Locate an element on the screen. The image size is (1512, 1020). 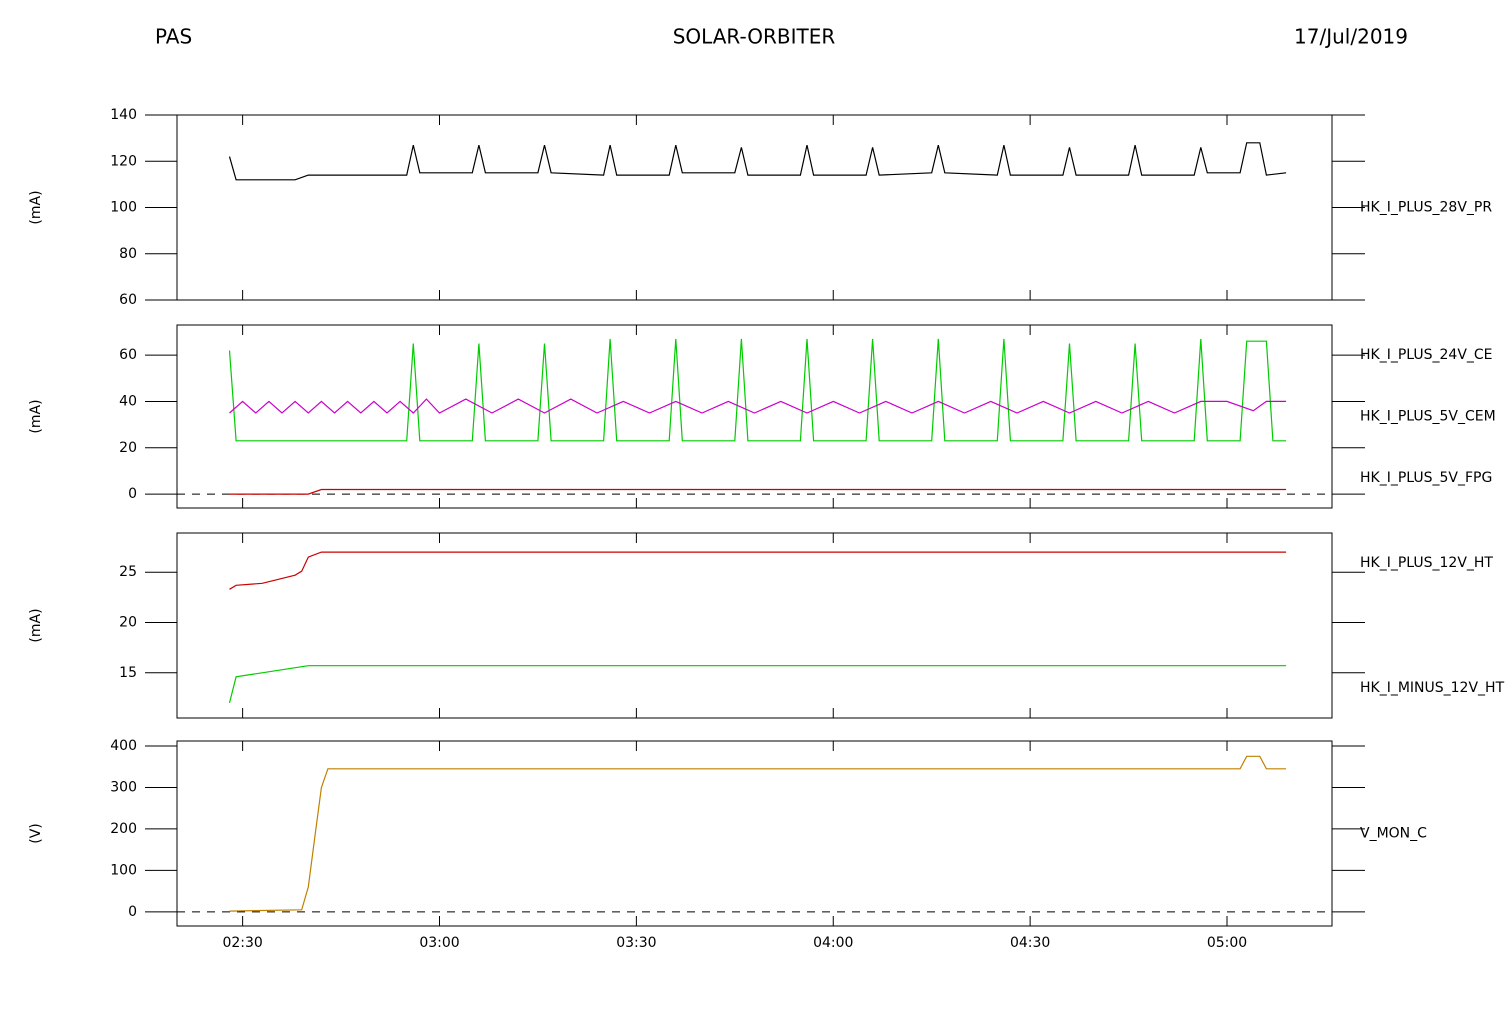
x-tick-label: 05:00 is located at coordinates (1227, 943).